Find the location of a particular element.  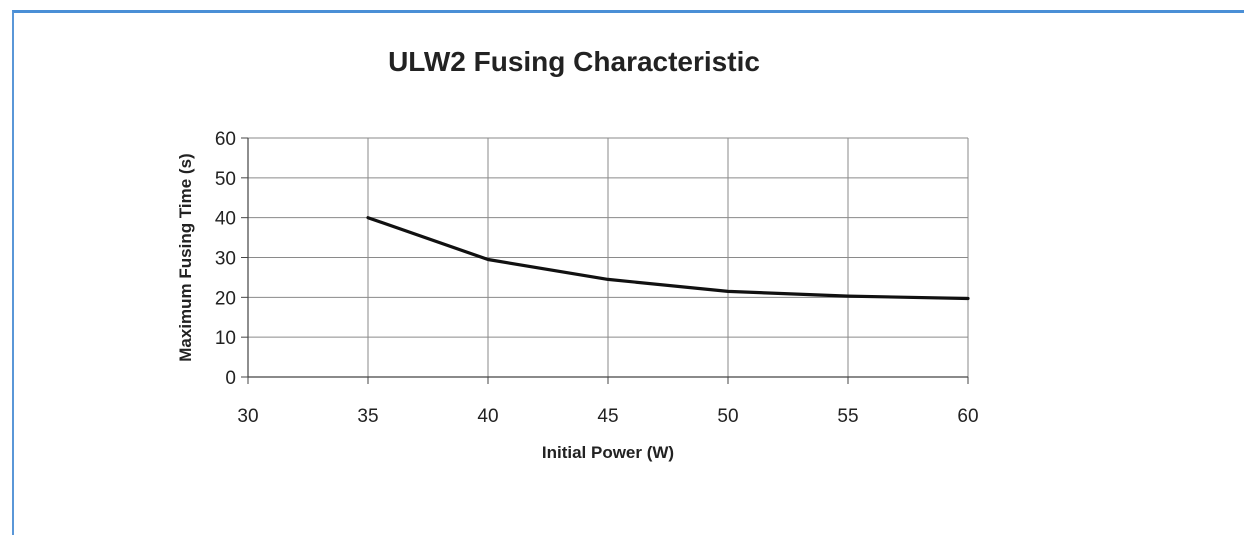

x-tick-label-45: 45 is located at coordinates (607, 416).